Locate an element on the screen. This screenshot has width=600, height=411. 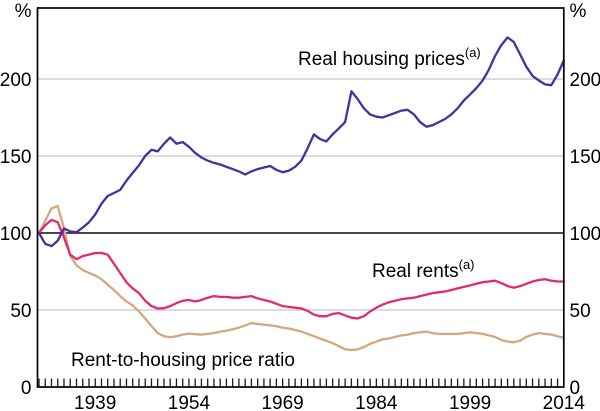
x-axis-label-1954: 1954 is located at coordinates (189, 402).